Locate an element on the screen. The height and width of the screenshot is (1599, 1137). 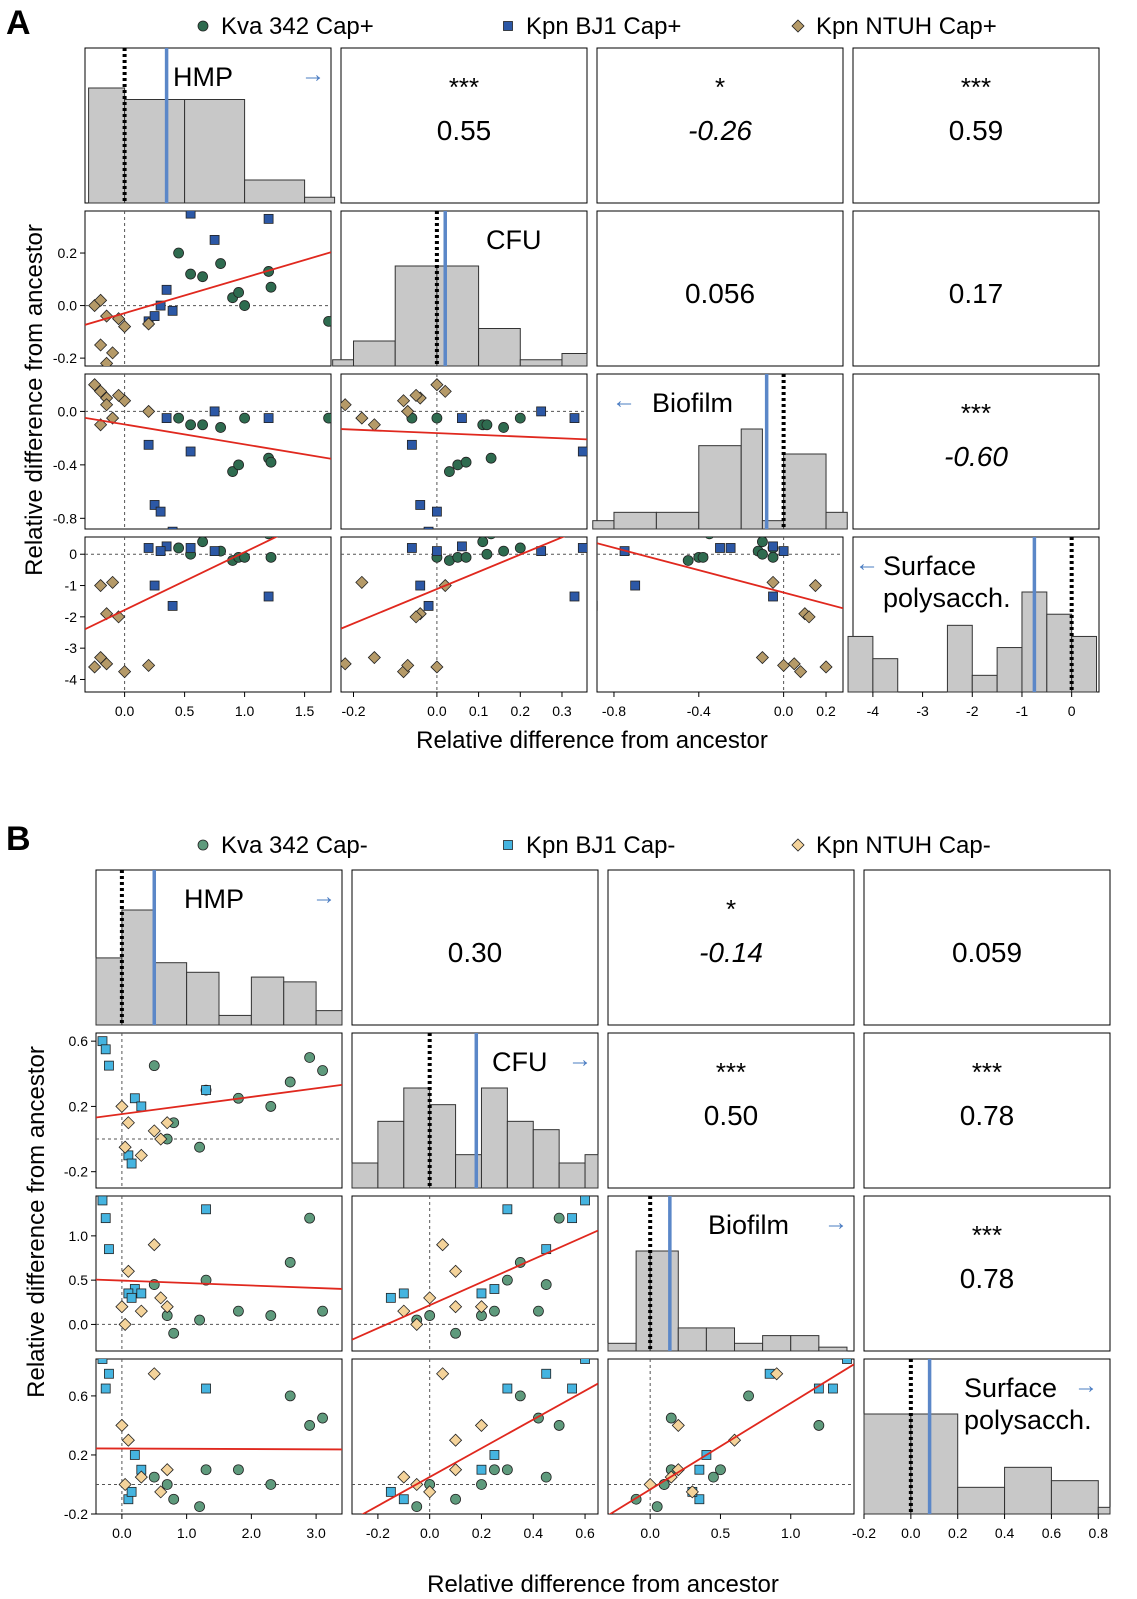
cell-r2-c2: Biofilm ← is located at coordinates (720, 451).